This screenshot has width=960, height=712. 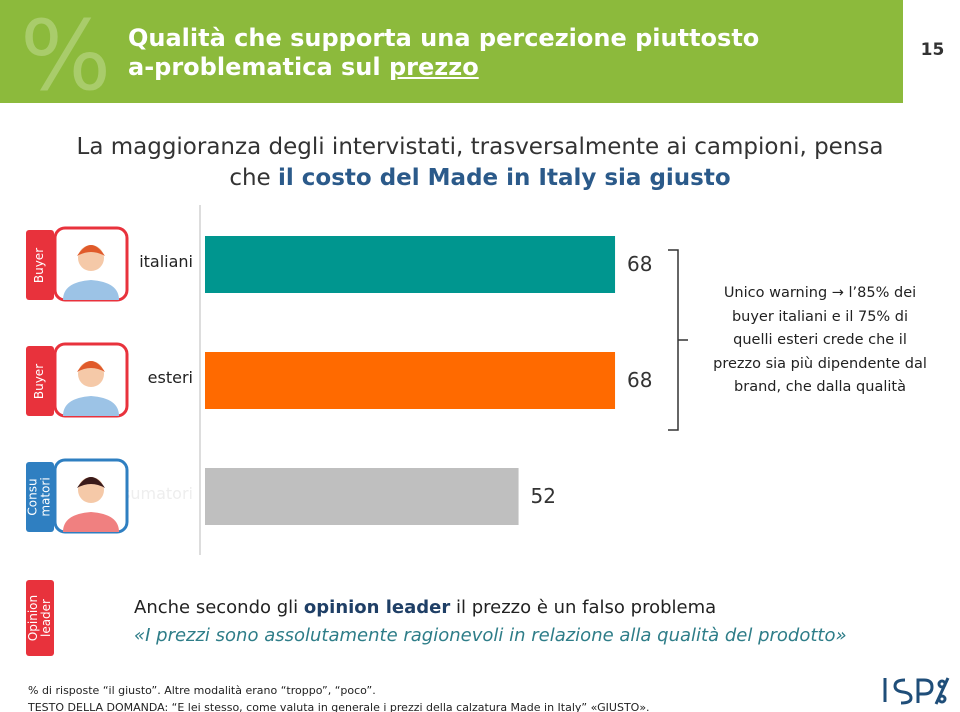 What do you see at coordinates (916, 691) in the screenshot?
I see `logo` at bounding box center [916, 691].